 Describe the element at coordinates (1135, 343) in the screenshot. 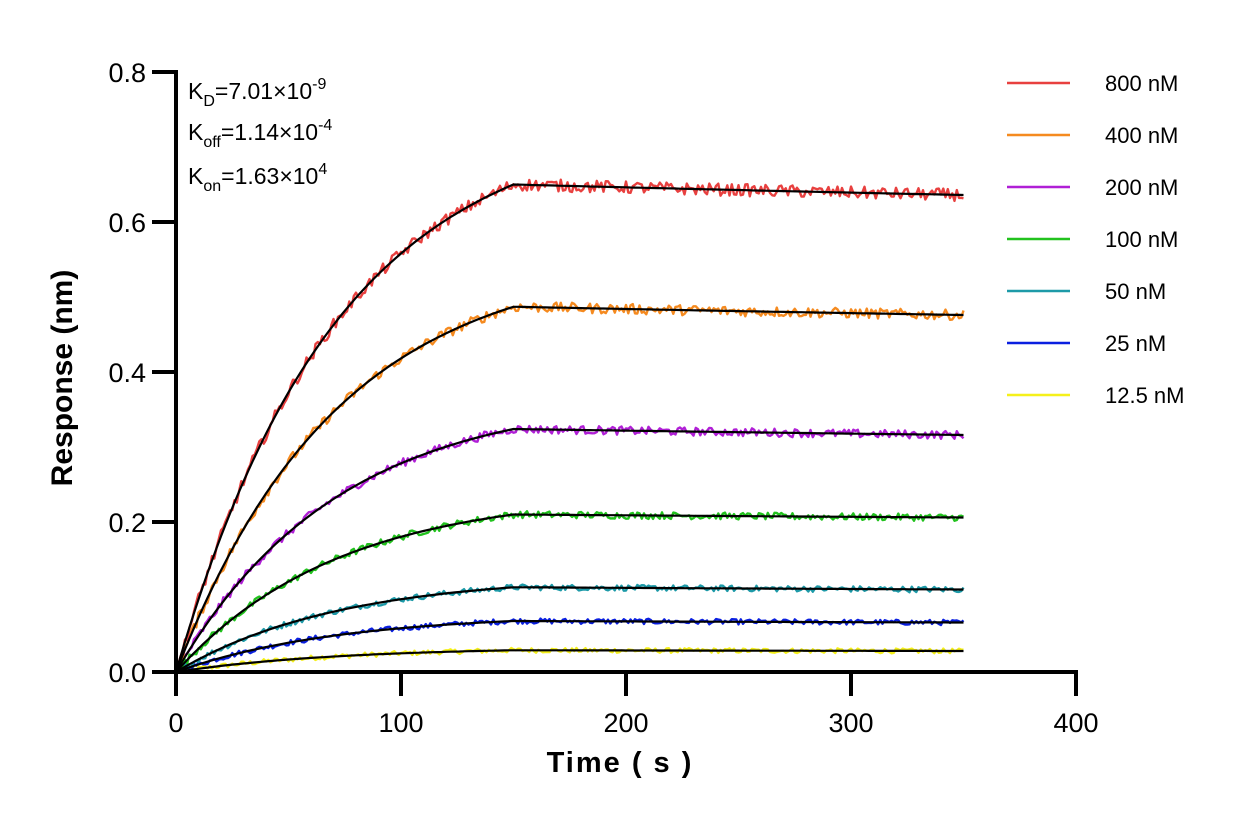

I see `legend-label-5: 25 nM` at that location.